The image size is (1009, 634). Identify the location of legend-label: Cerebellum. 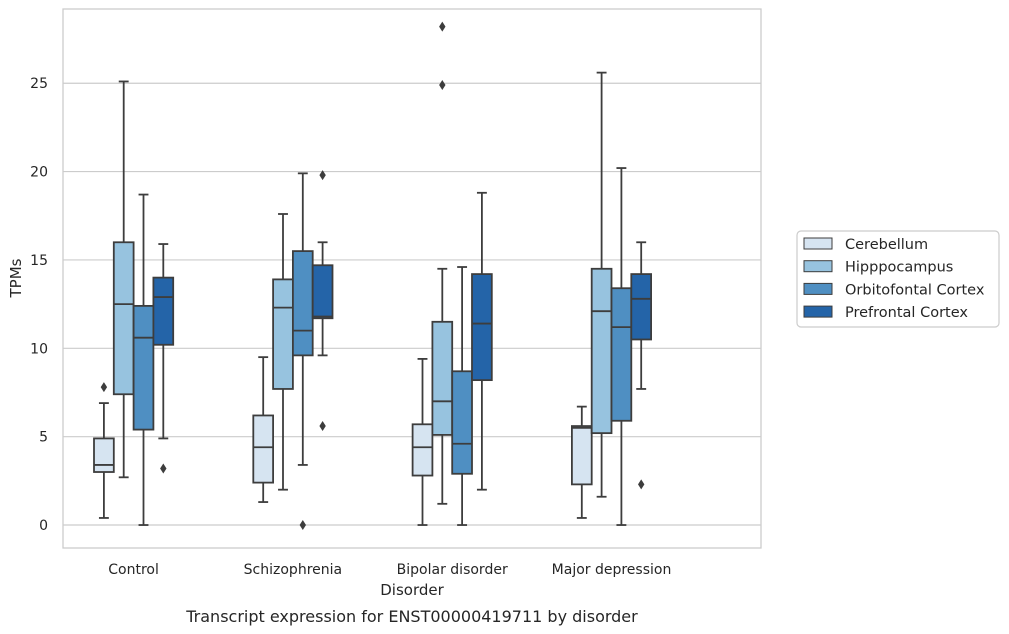
(886, 245).